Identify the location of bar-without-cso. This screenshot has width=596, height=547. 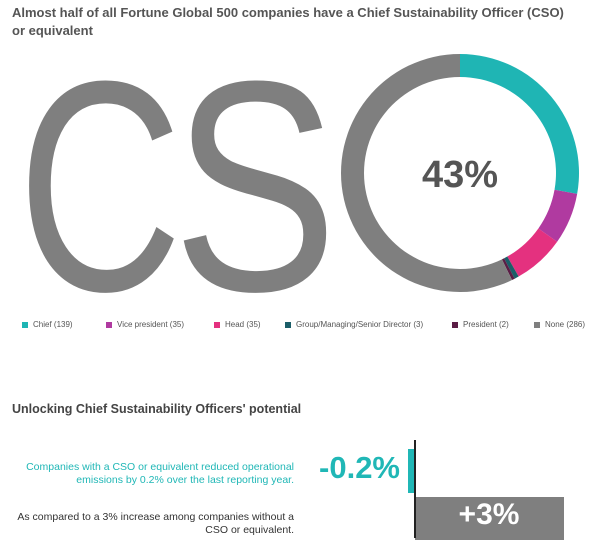
(489, 518).